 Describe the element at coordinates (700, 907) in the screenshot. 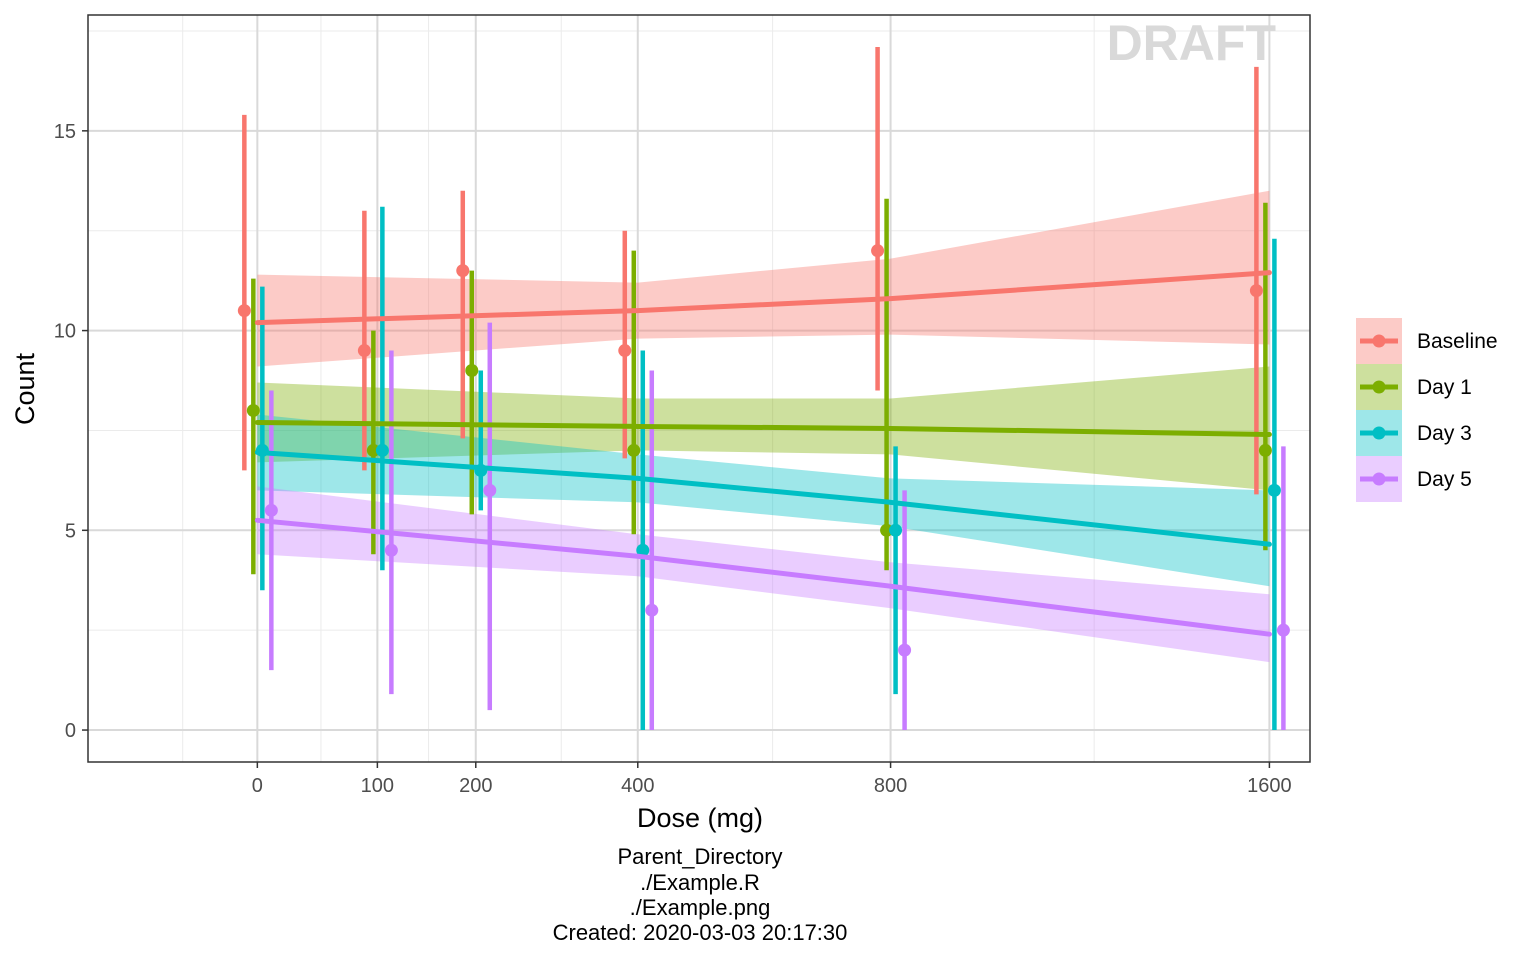

I see `caption-image: ./Example.png` at that location.